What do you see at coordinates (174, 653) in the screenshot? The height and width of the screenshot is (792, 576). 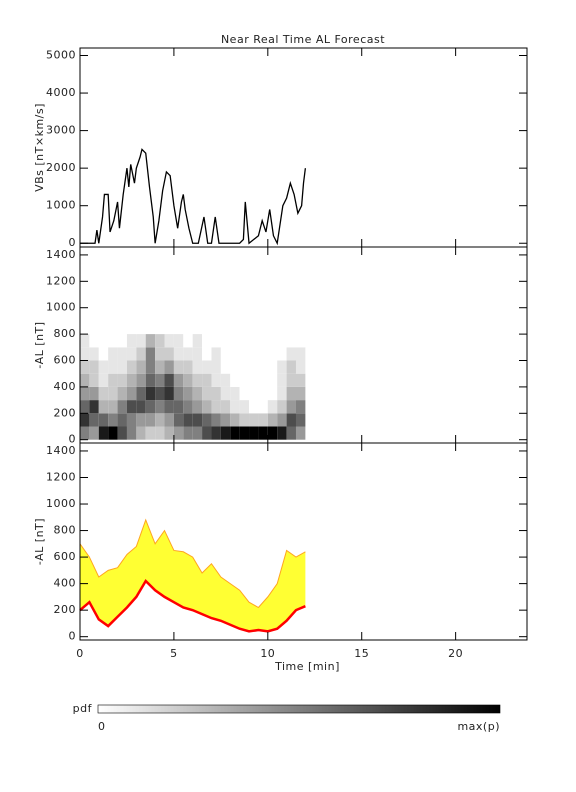 I see `x-tick-label: 5` at bounding box center [174, 653].